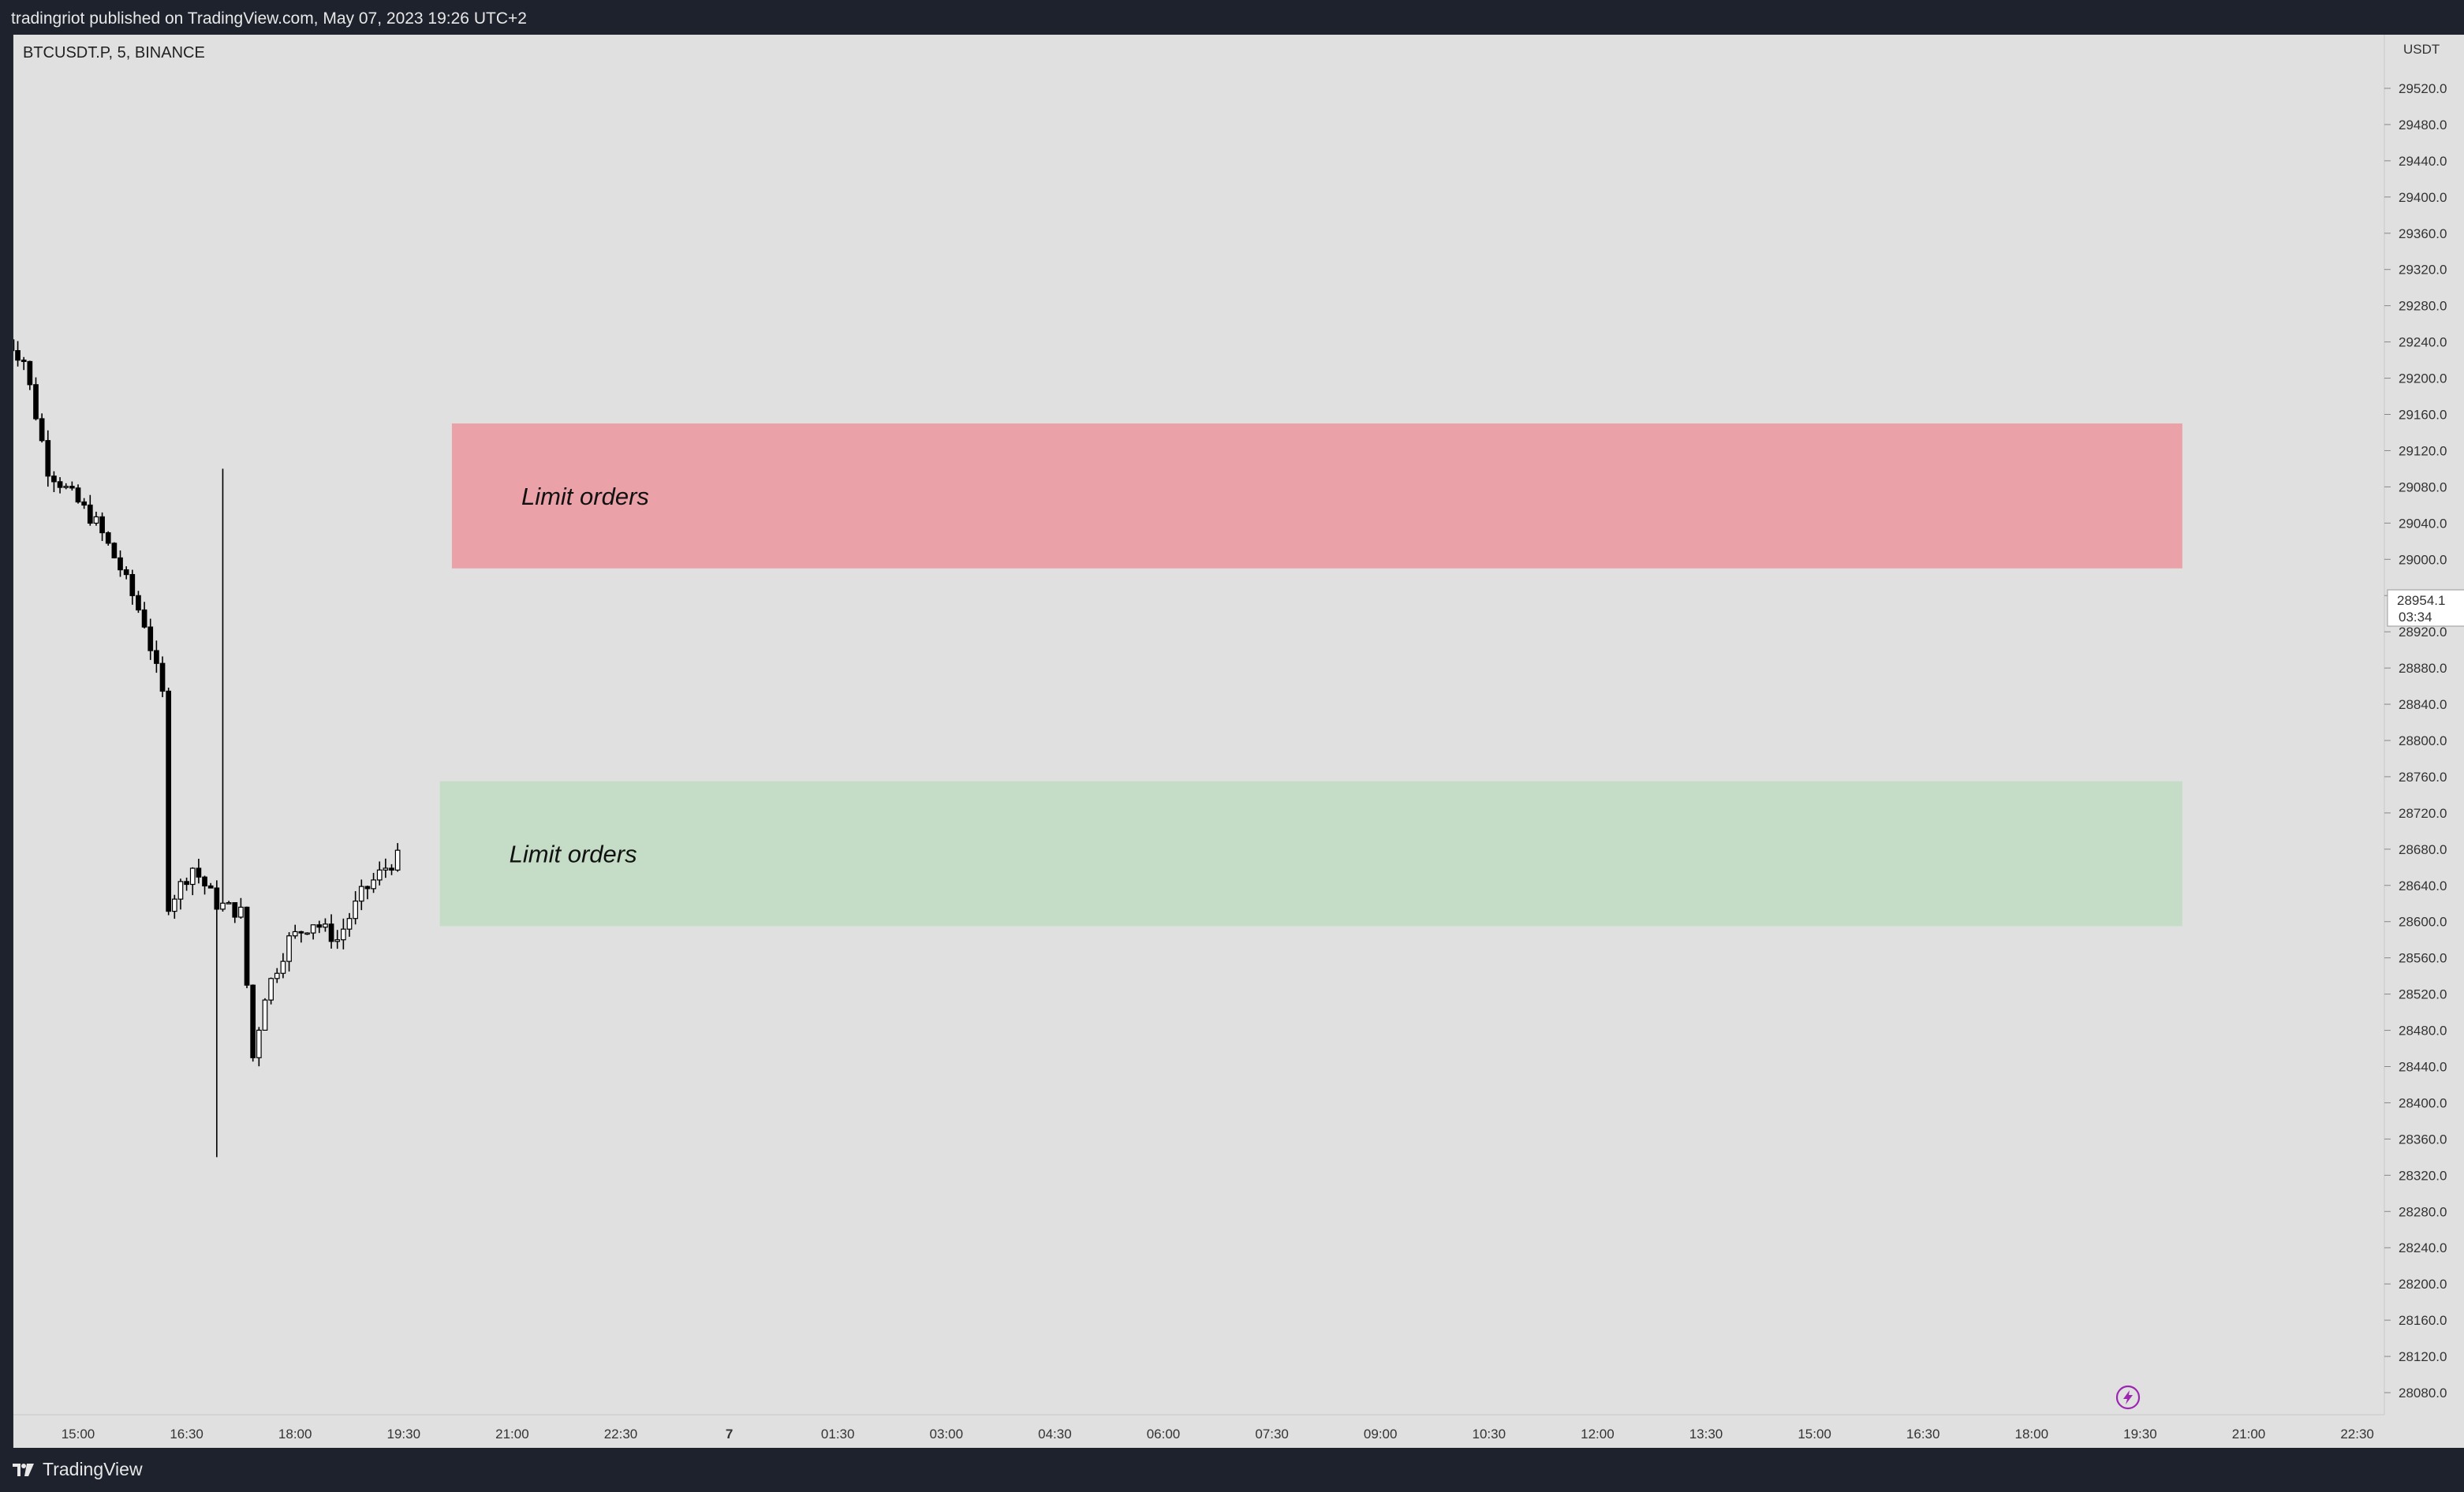  Describe the element at coordinates (2423, 849) in the screenshot. I see `price-tick-label: 28680.0` at that location.